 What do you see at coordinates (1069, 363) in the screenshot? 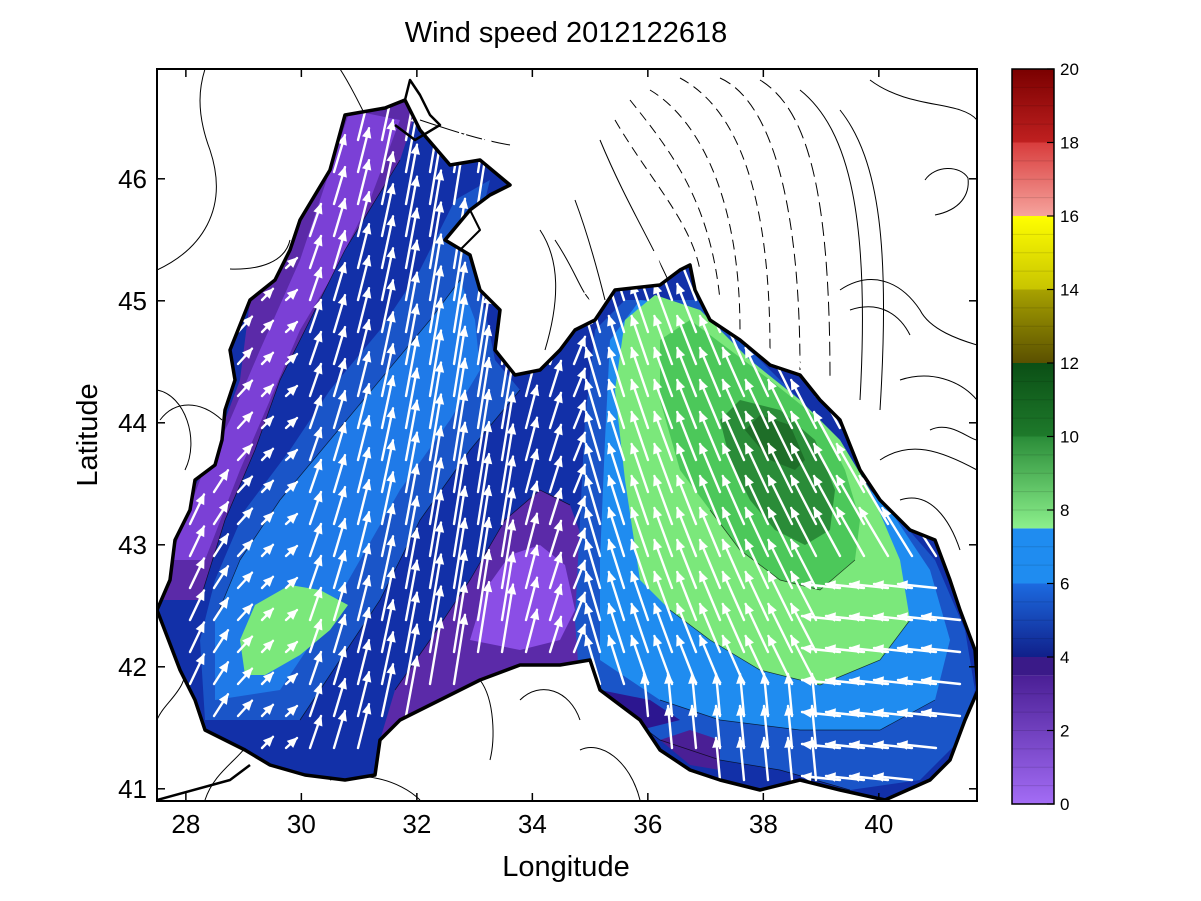
I see `colorbar-tick-label: 12` at bounding box center [1069, 363].